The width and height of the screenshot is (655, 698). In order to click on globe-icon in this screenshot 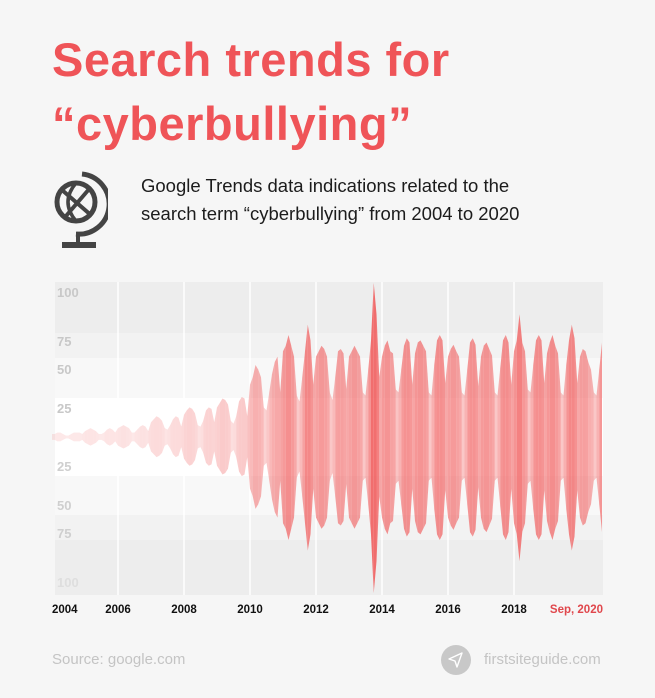, I will do `click(81, 209)`.